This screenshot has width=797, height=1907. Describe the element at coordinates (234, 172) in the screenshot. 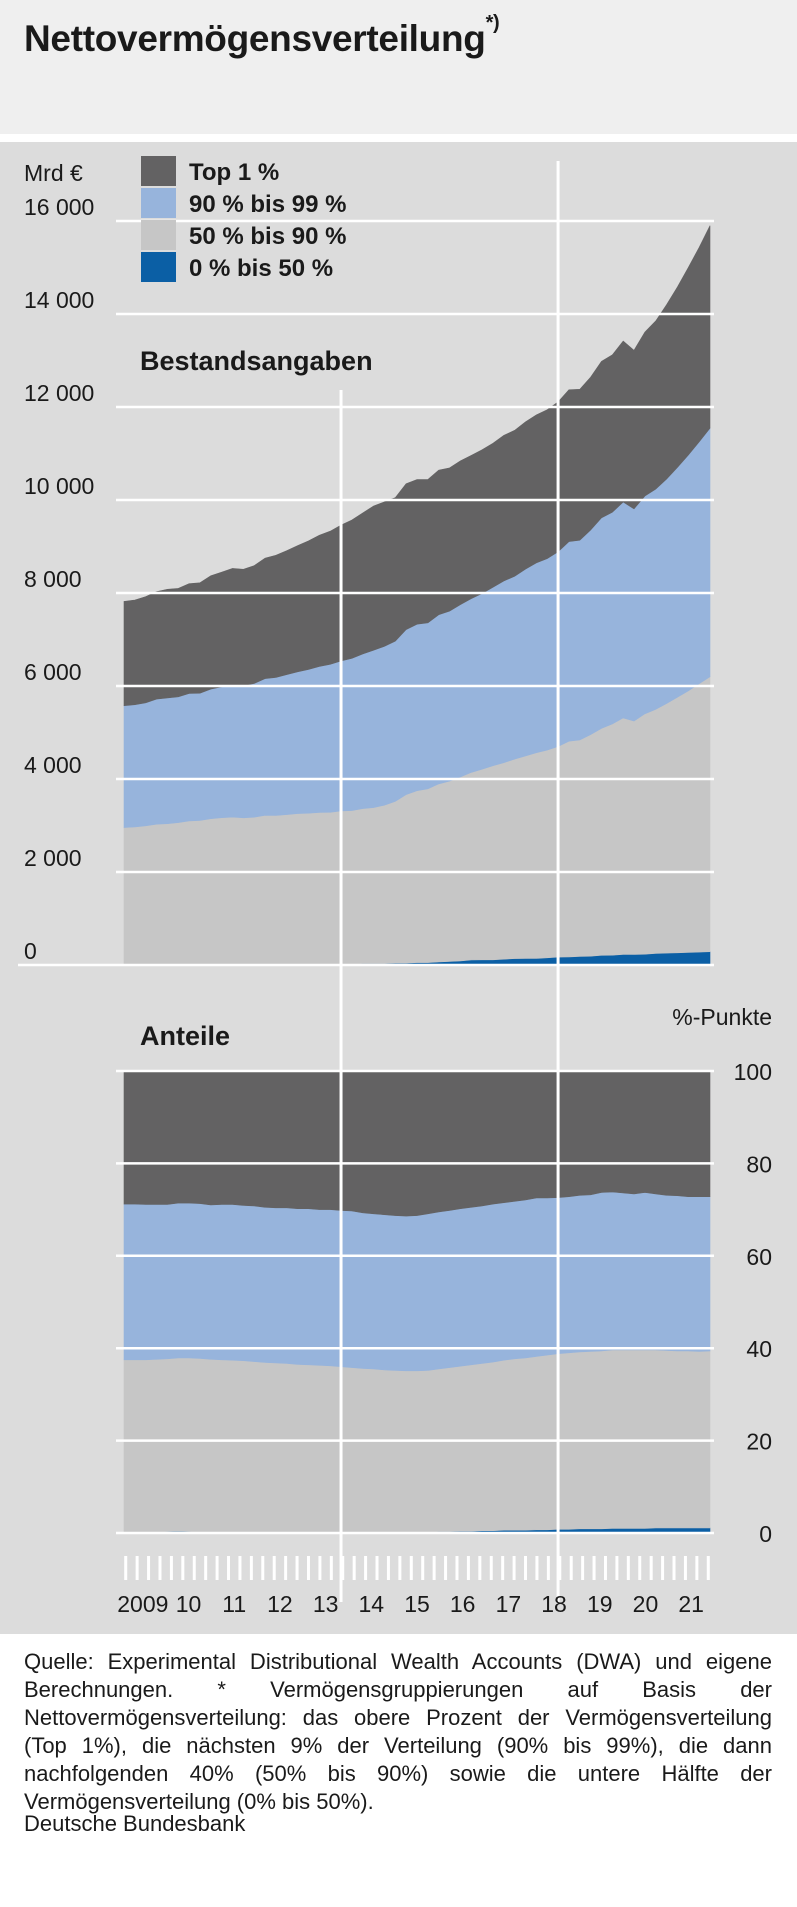

I see `legend-label-top1: Top 1 %` at that location.